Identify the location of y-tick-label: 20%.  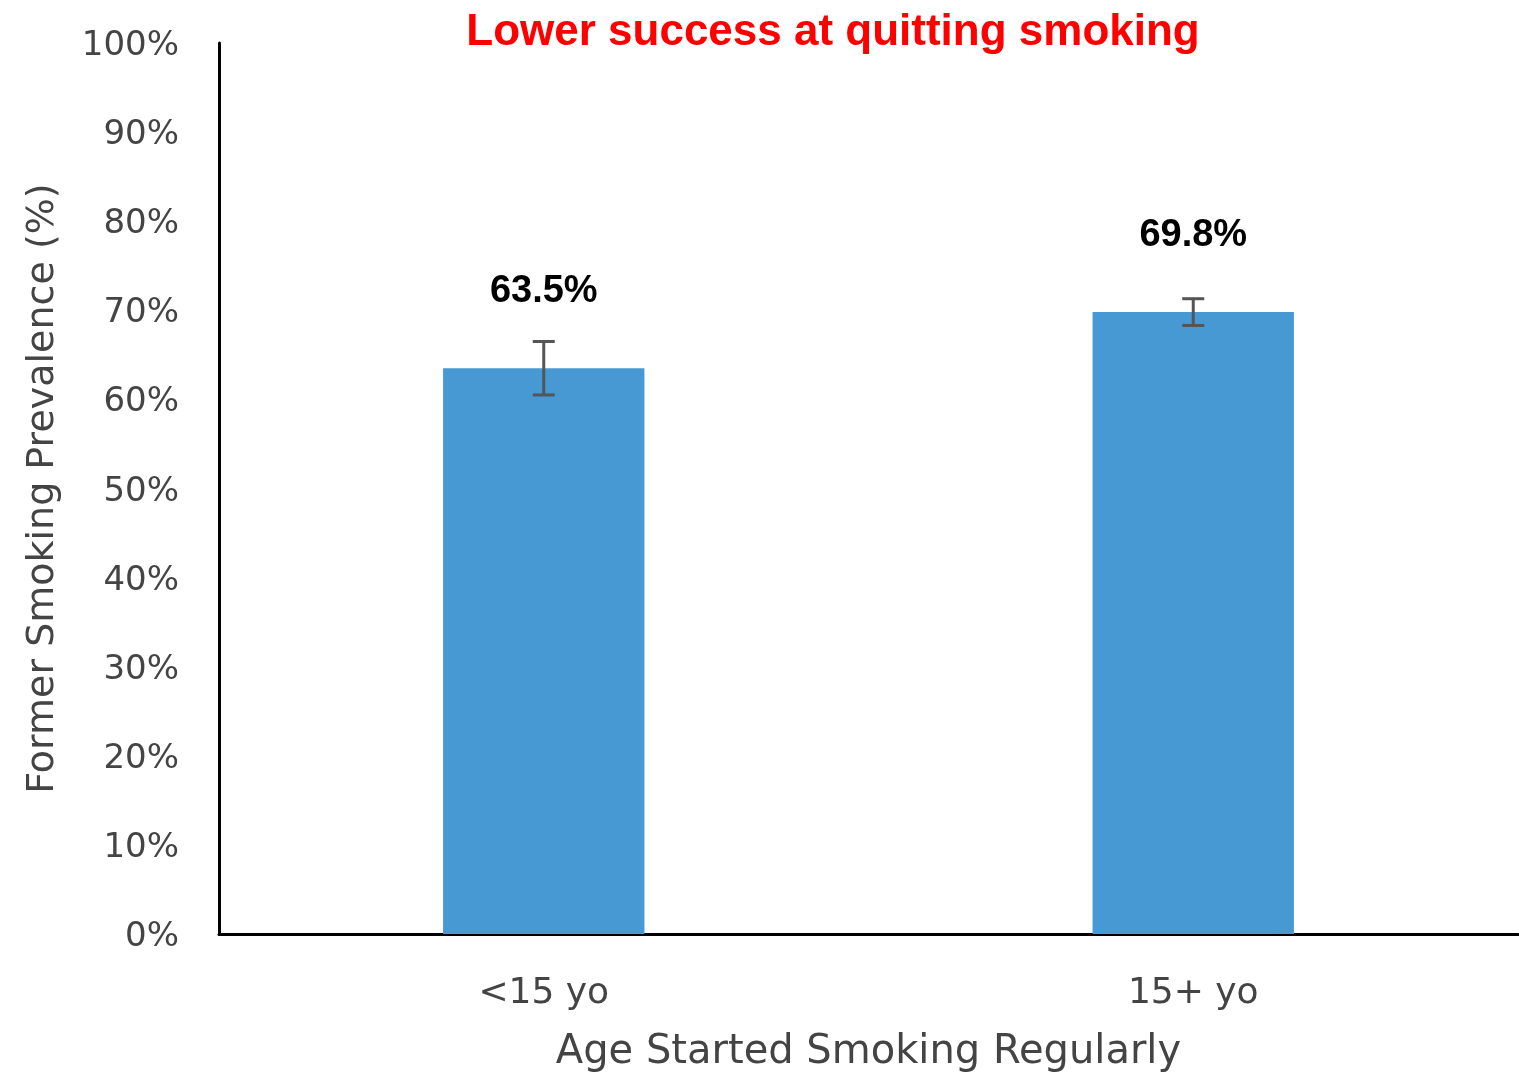
(141, 755).